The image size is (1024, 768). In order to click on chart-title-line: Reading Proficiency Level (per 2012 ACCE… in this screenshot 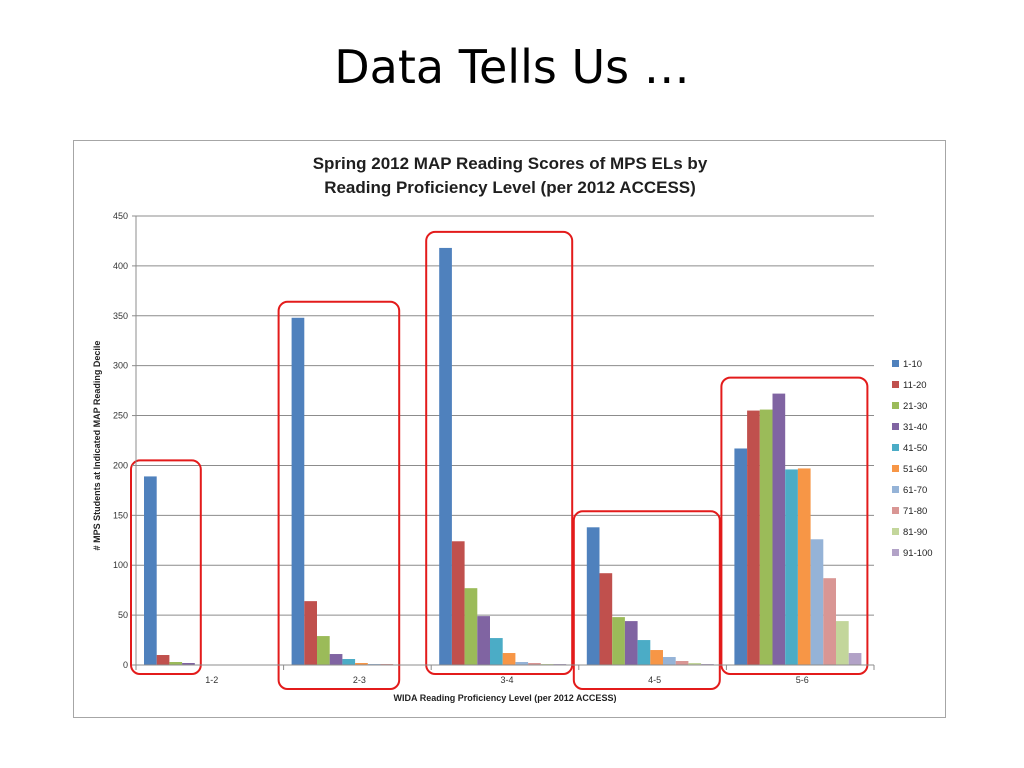, I will do `click(510, 187)`.